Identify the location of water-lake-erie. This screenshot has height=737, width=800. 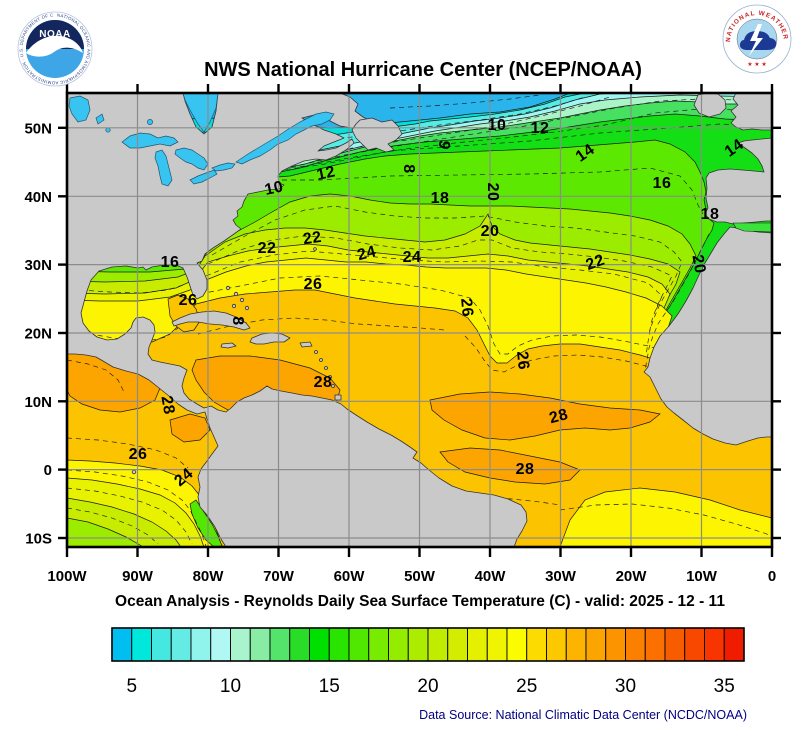
(203, 177).